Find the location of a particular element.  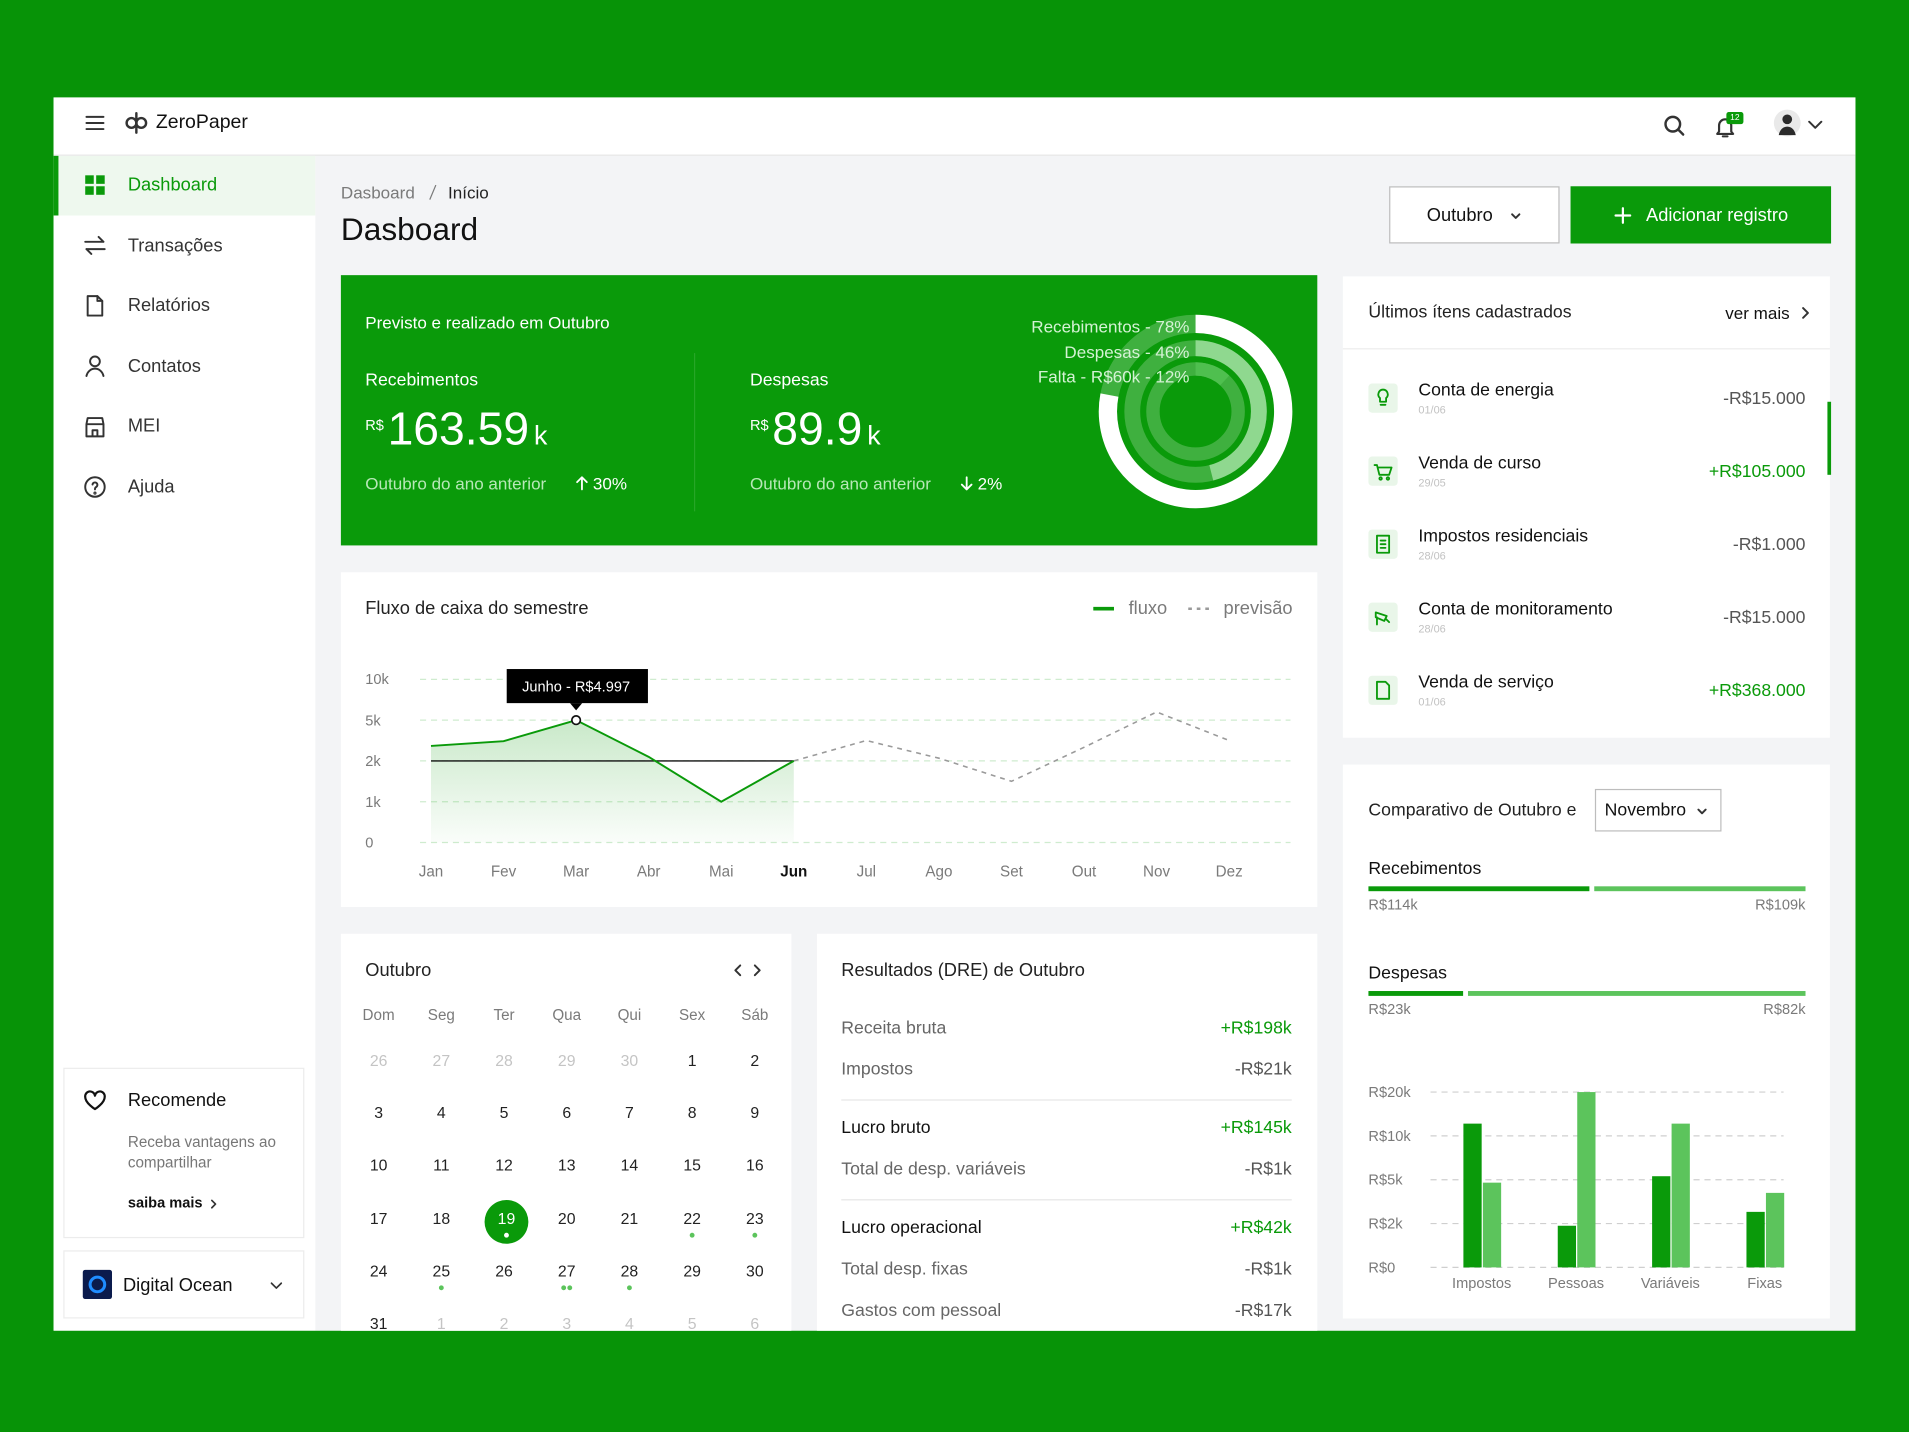

dre-label: Impostos is located at coordinates (877, 1070).